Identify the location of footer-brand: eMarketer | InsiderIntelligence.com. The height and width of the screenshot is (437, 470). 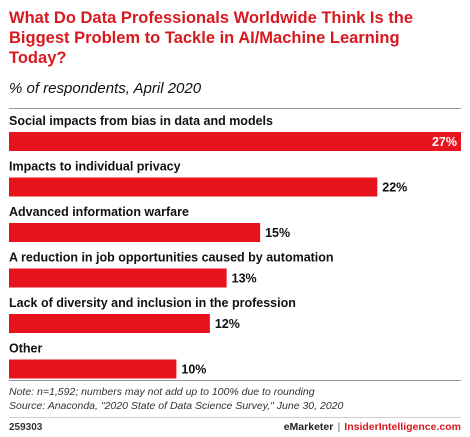
(372, 427).